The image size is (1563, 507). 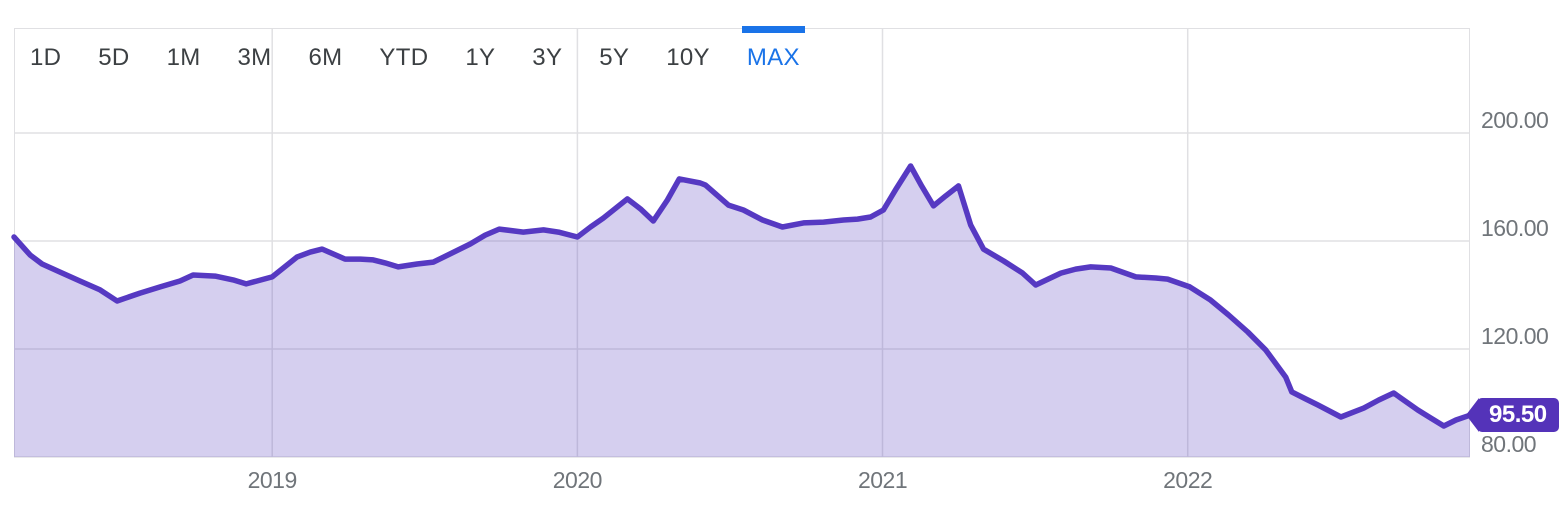 What do you see at coordinates (1515, 120) in the screenshot?
I see `y-axis-label-200: 200.00` at bounding box center [1515, 120].